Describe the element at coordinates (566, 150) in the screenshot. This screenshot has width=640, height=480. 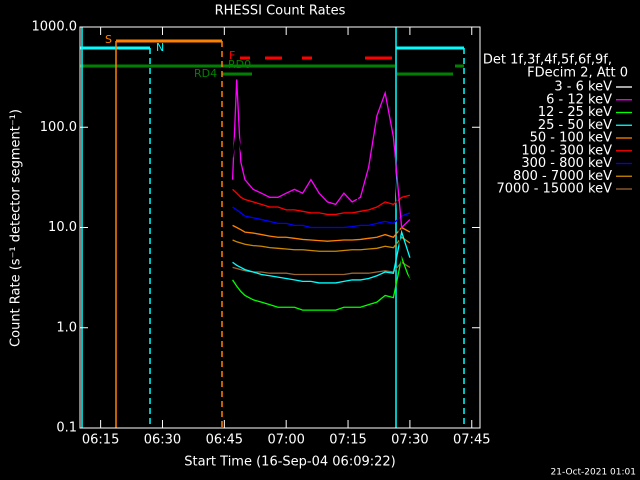
I see `legend-label: 100 - 300 keV` at that location.